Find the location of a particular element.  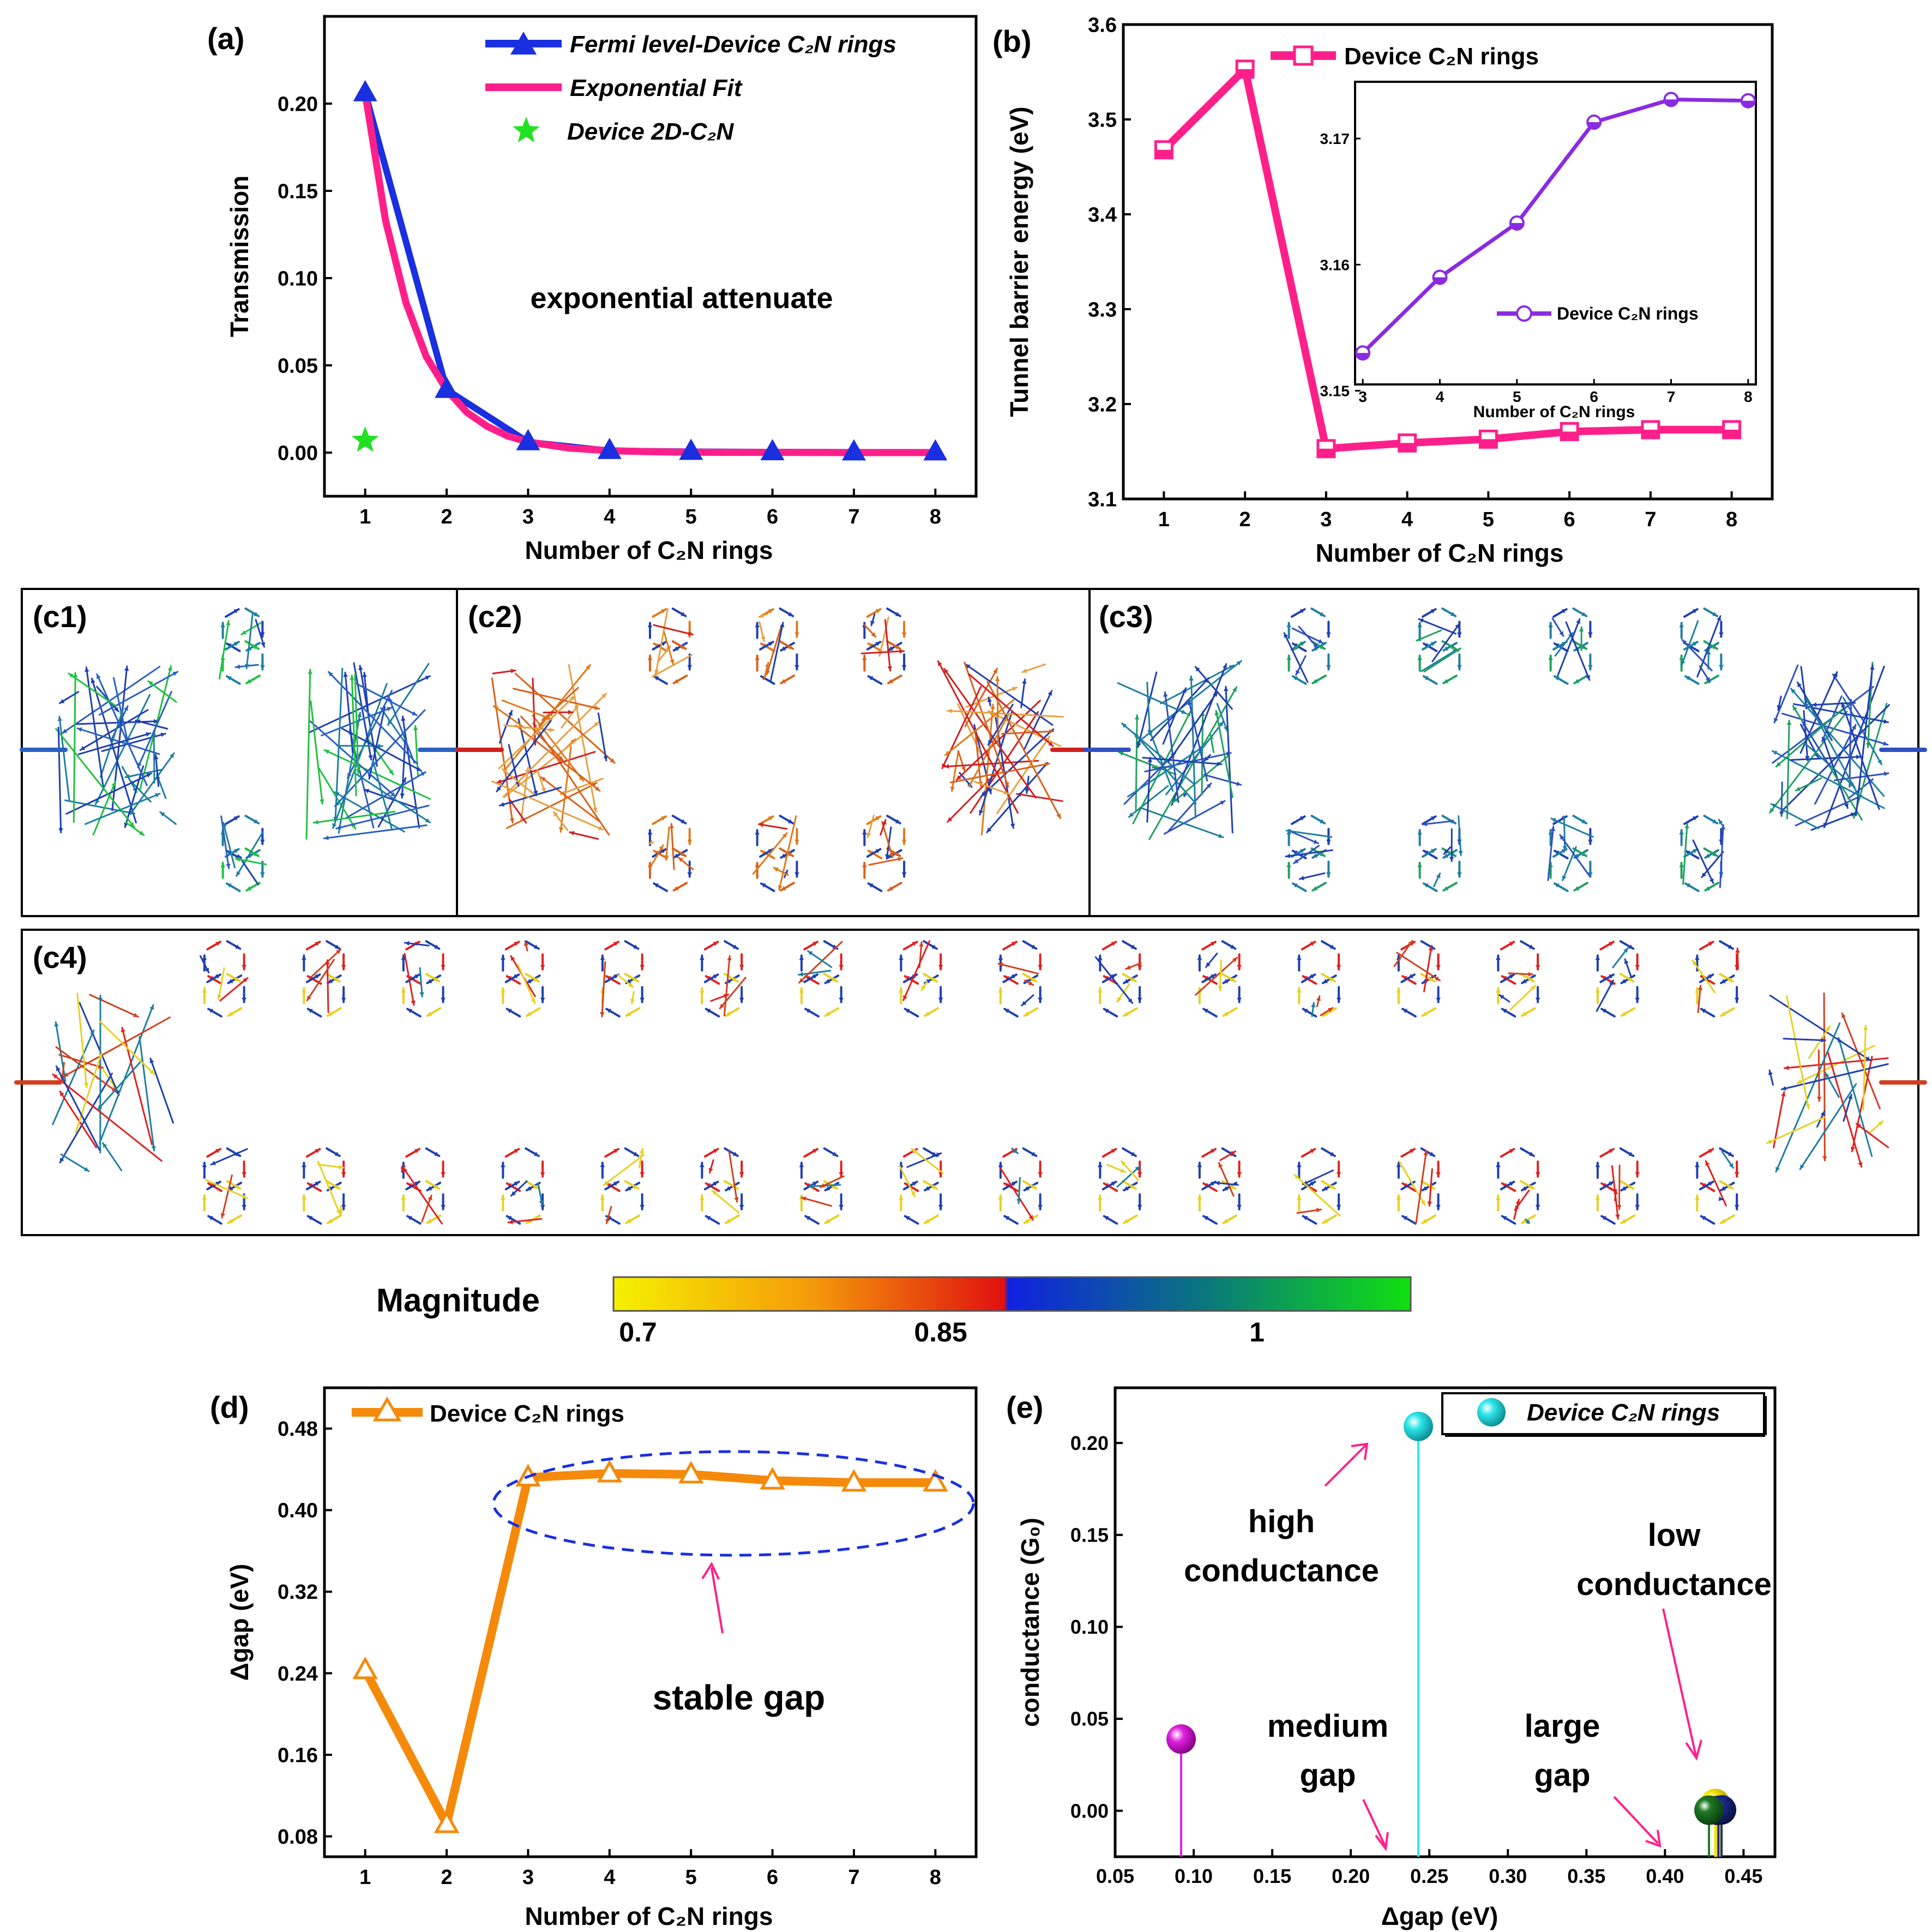

annot-large-gap: gap is located at coordinates (1562, 1775).